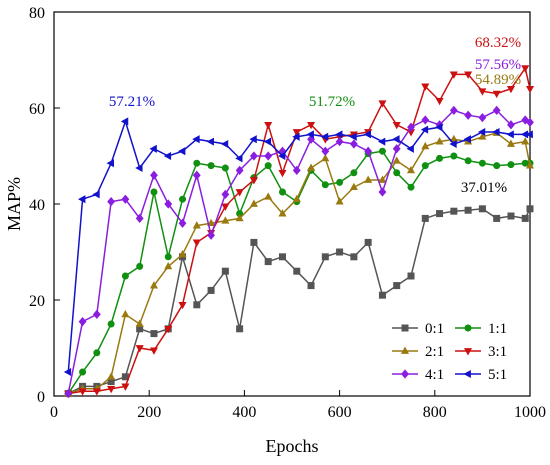  I want to click on legend-item: 3:1, so click(481, 352).